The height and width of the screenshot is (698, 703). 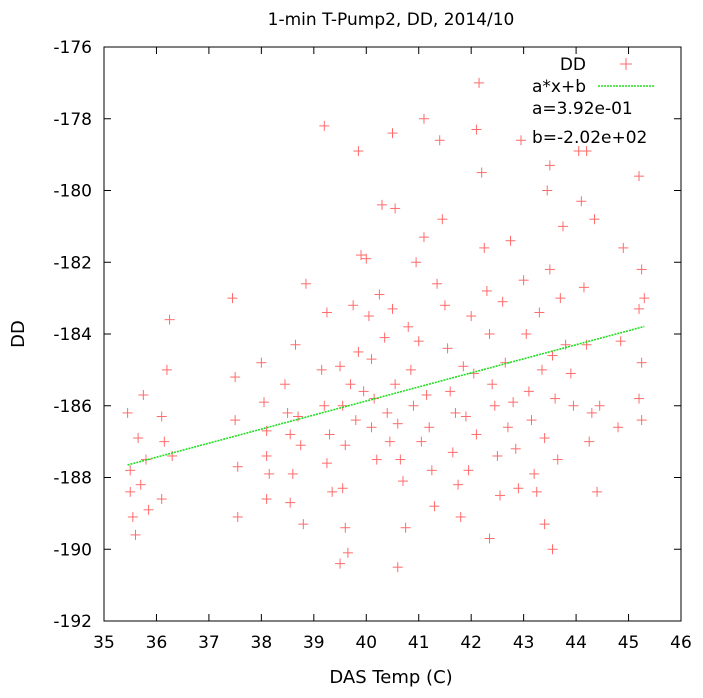 I want to click on chart-title: 1-min T-Pump2, DD, 2014/10, so click(x=391, y=20).